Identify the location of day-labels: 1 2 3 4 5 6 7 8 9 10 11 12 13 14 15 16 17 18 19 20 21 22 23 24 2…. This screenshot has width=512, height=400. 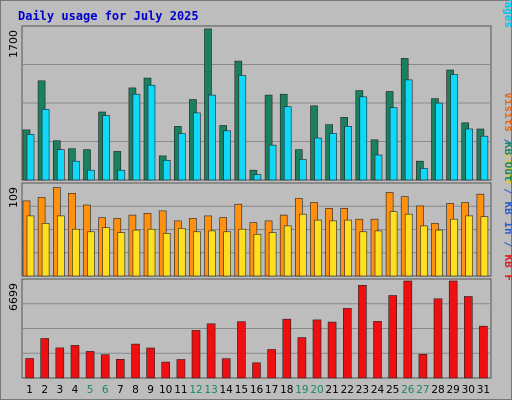
(258, 390).